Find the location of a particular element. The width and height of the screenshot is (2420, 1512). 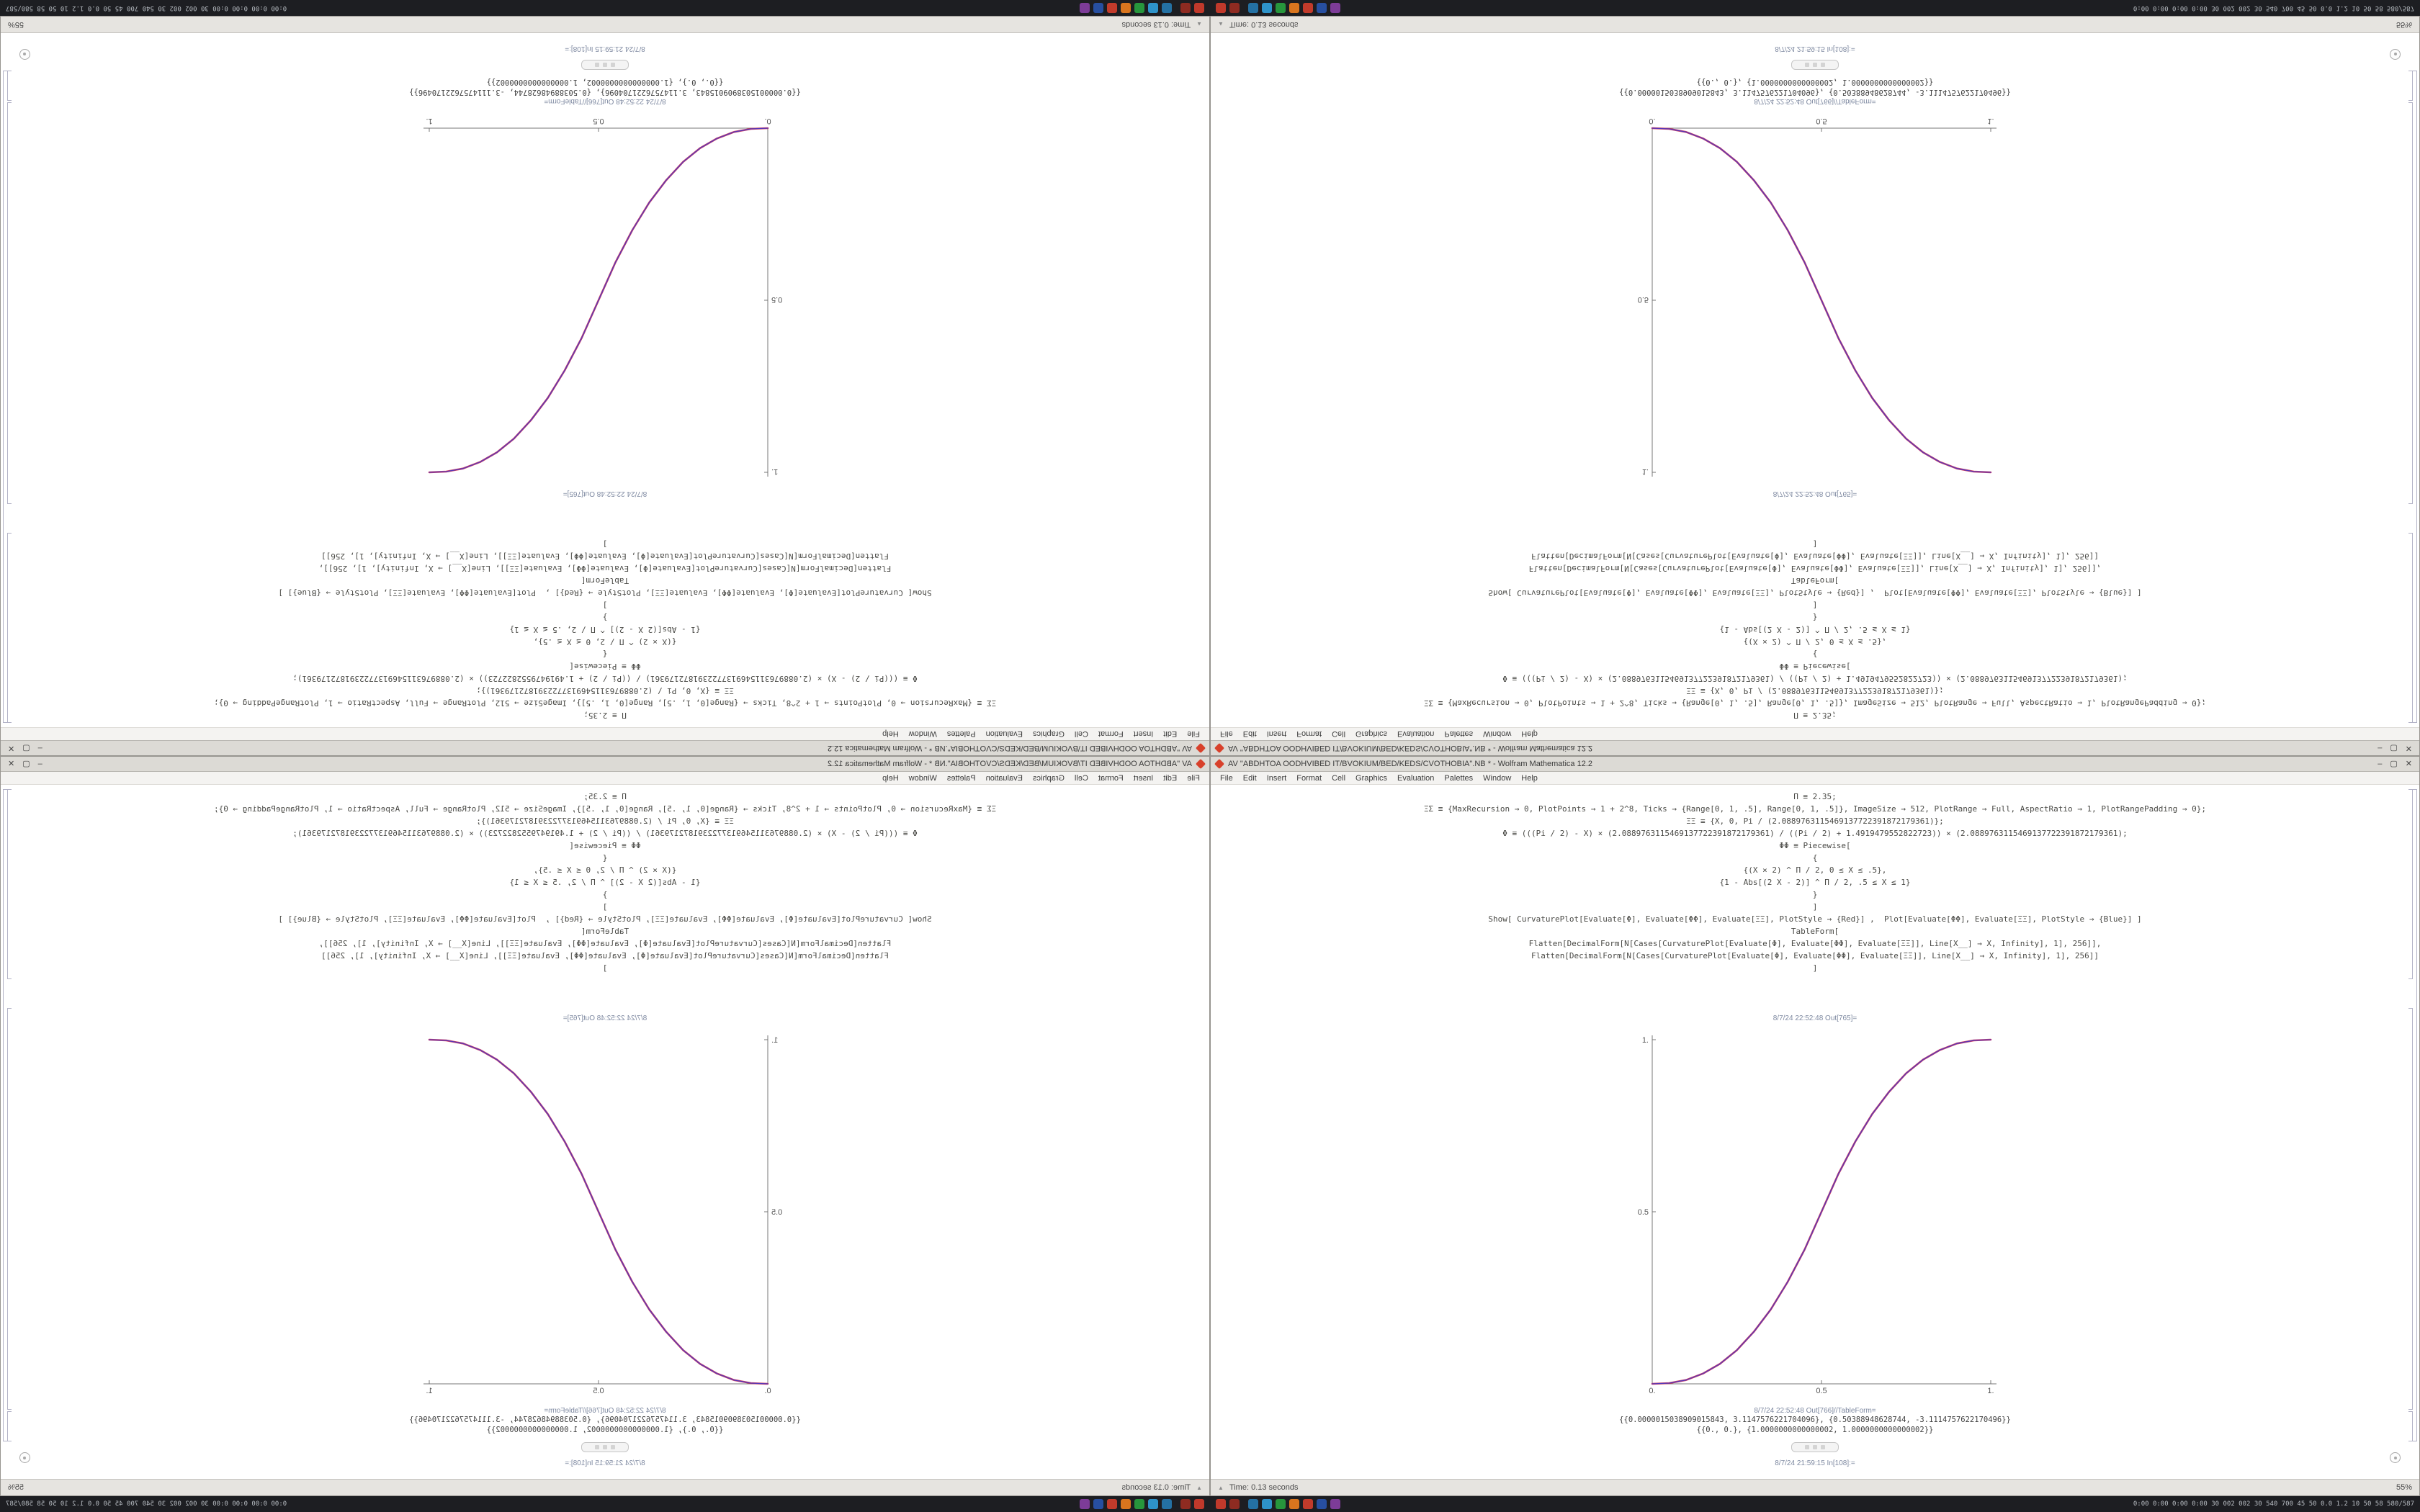

taskbar-app-icon-purple is located at coordinates (1335, 8).